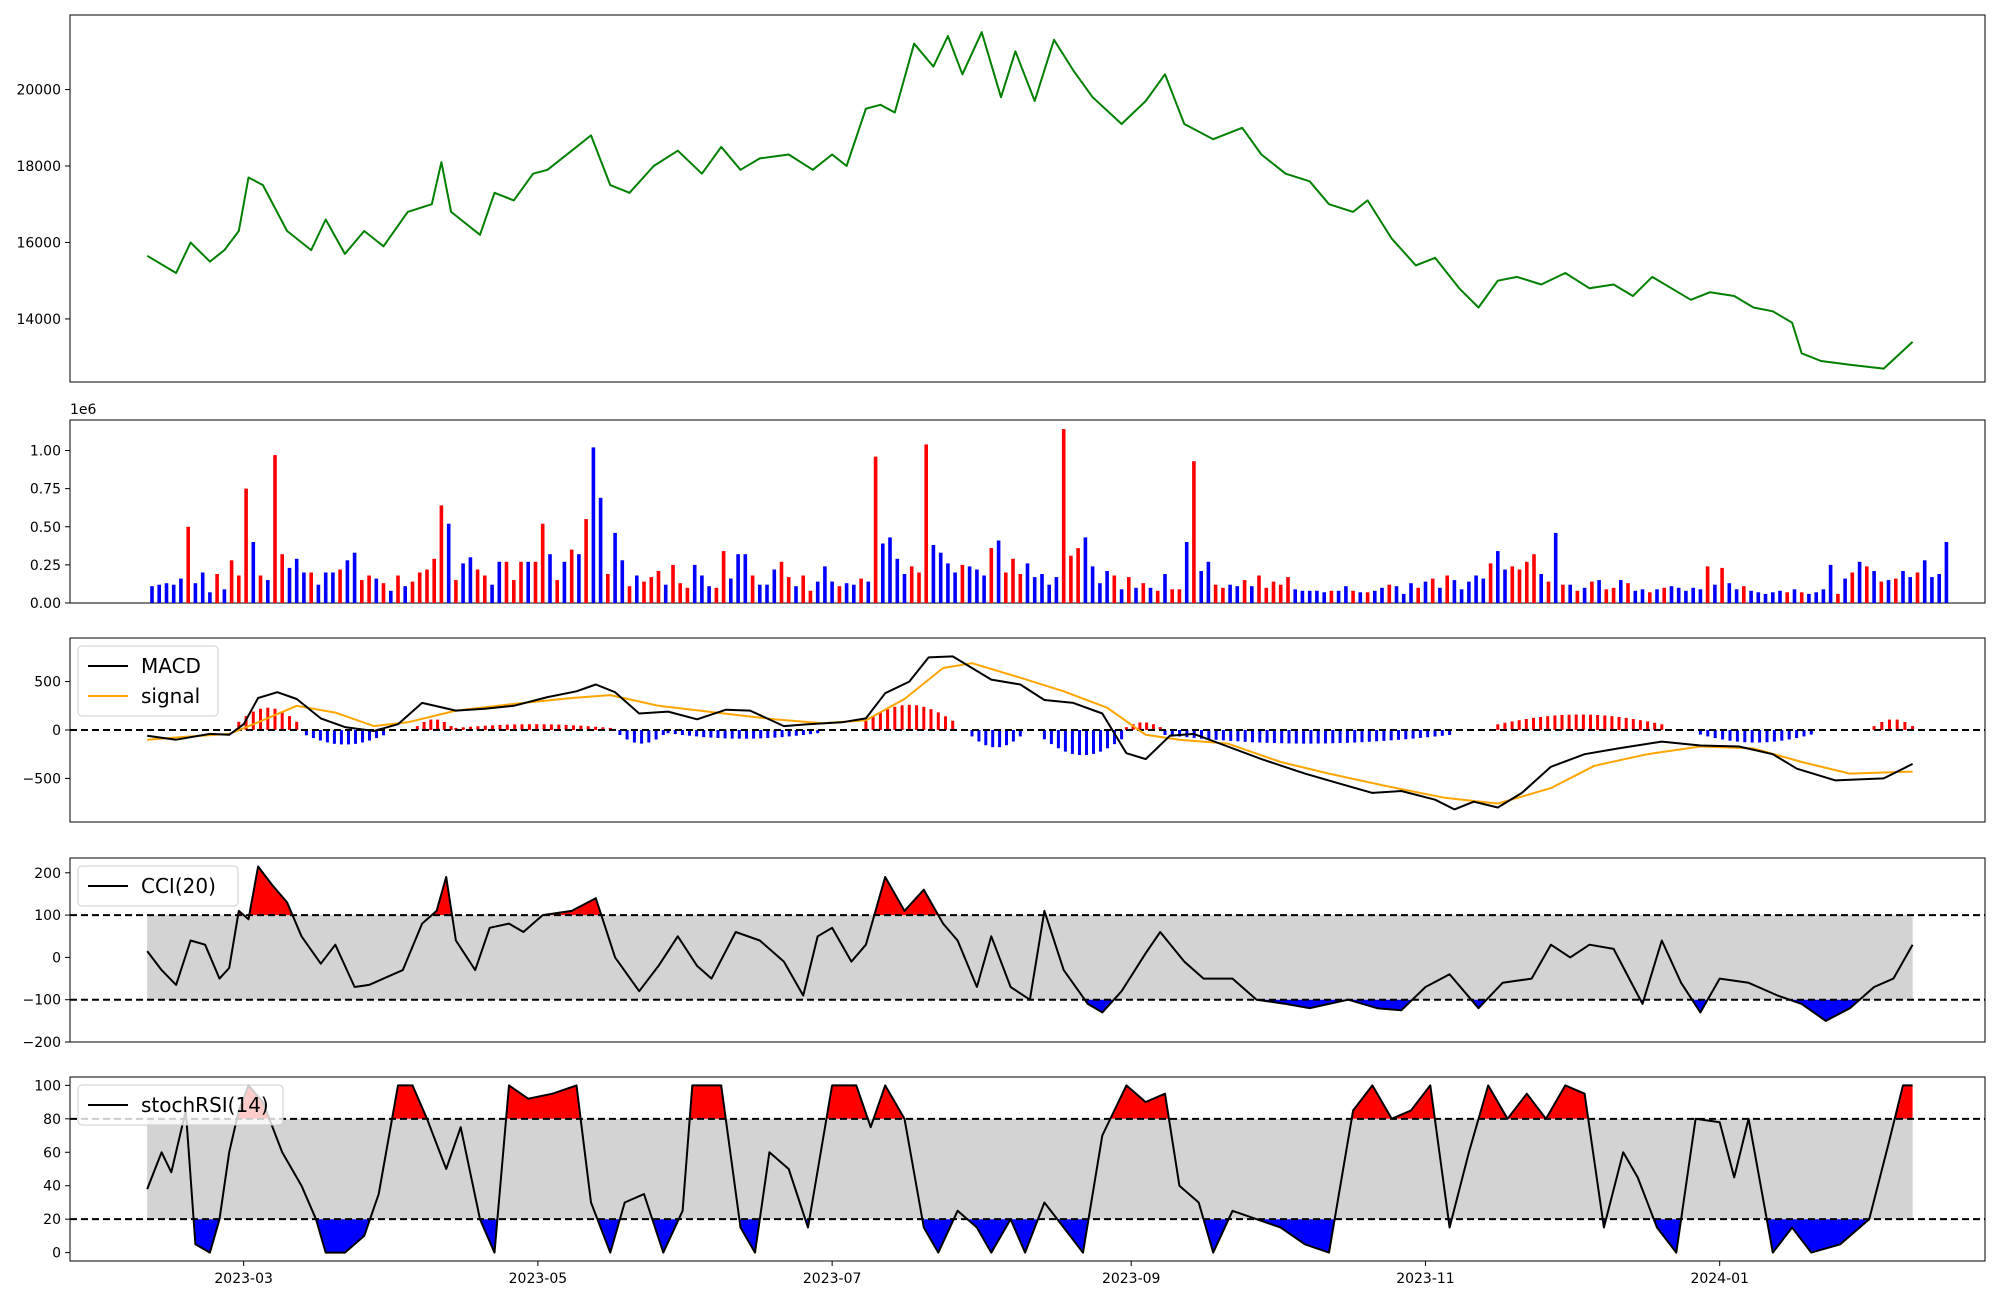 The width and height of the screenshot is (2000, 1300). What do you see at coordinates (1027, 950) in the screenshot?
I see `cci-panel-frame` at bounding box center [1027, 950].